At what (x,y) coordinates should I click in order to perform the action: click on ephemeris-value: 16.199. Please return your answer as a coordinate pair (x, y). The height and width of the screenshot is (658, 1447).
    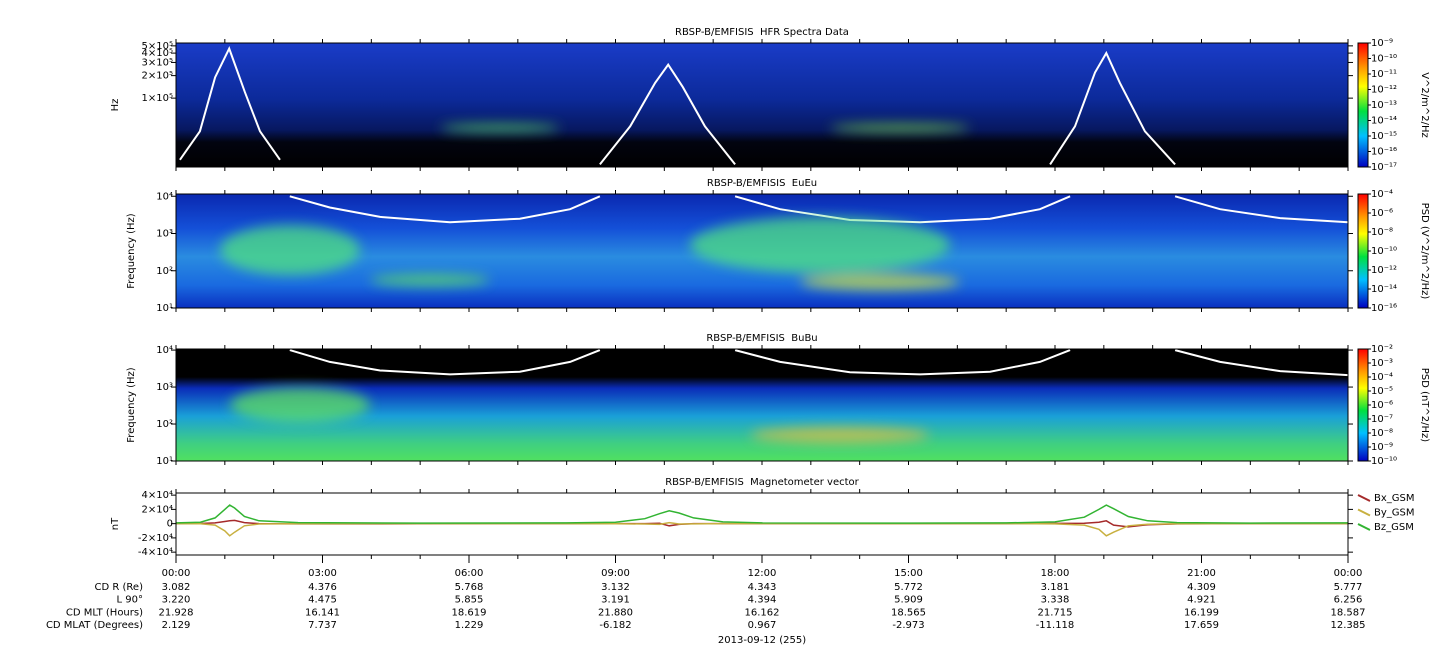
    Looking at the image, I should click on (1201, 612).